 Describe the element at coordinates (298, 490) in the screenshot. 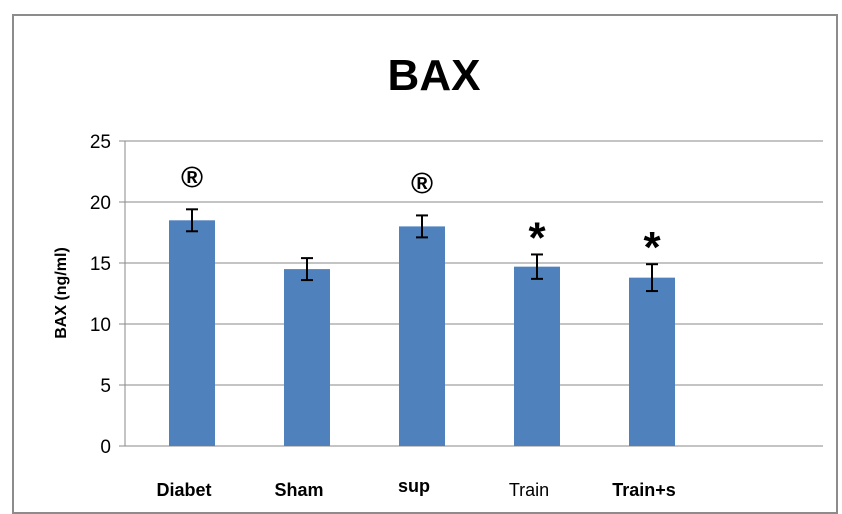

I see `x-tick-label: Sham` at that location.